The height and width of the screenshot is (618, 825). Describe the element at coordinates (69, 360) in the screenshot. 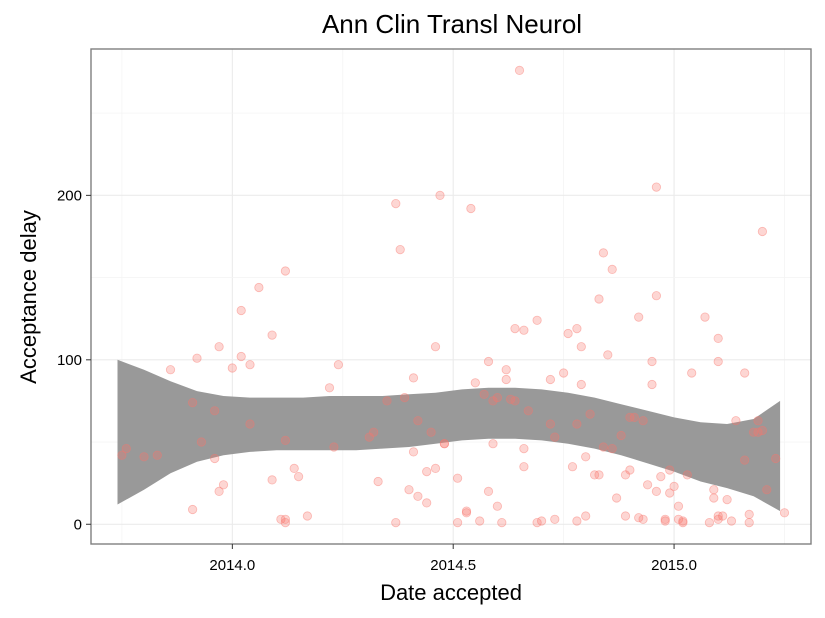

I see `y-tick-label: 100` at that location.